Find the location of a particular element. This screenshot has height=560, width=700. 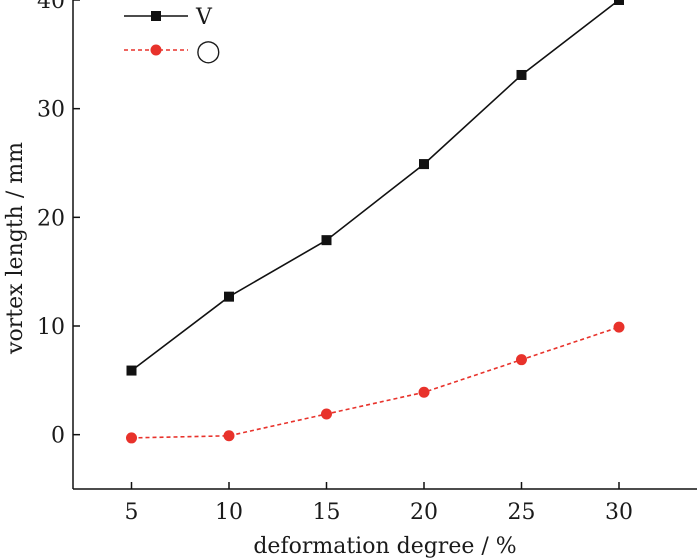

y-tick-label-10: 10 is located at coordinates (51, 327).